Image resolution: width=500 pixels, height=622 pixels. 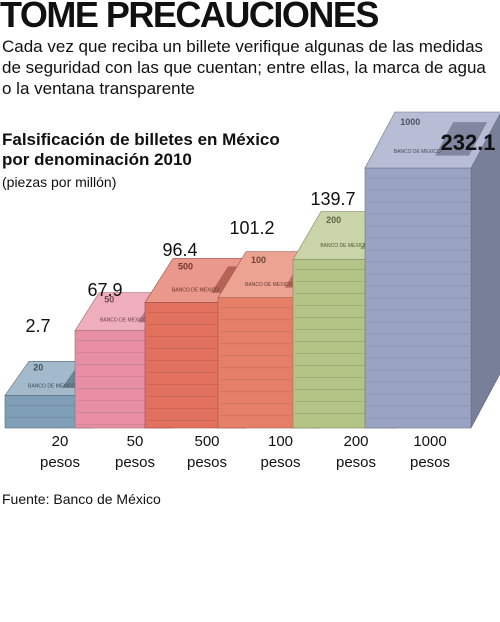 What do you see at coordinates (258, 260) in the screenshot?
I see `banknote-number: 100` at bounding box center [258, 260].